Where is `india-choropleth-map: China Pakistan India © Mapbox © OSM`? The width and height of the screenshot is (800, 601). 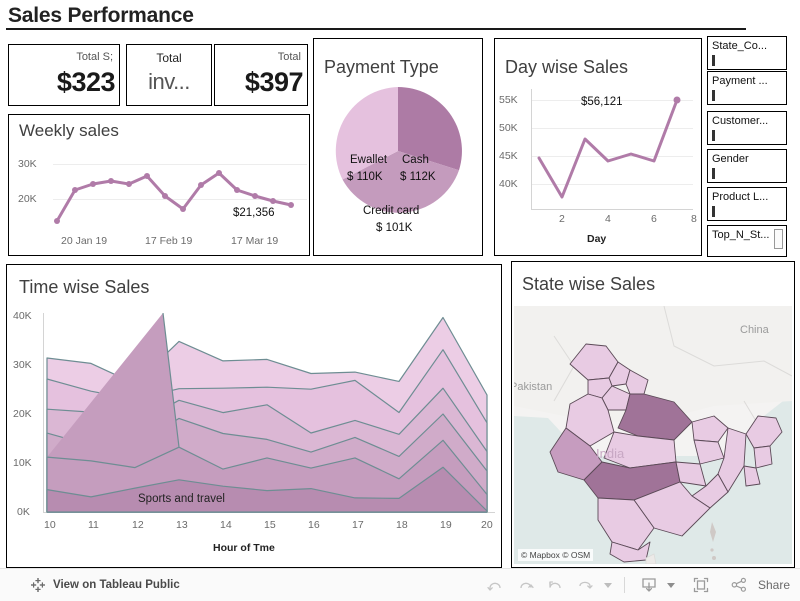
india-choropleth-map: China Pakistan India © Mapbox © OSM is located at coordinates (653, 435).